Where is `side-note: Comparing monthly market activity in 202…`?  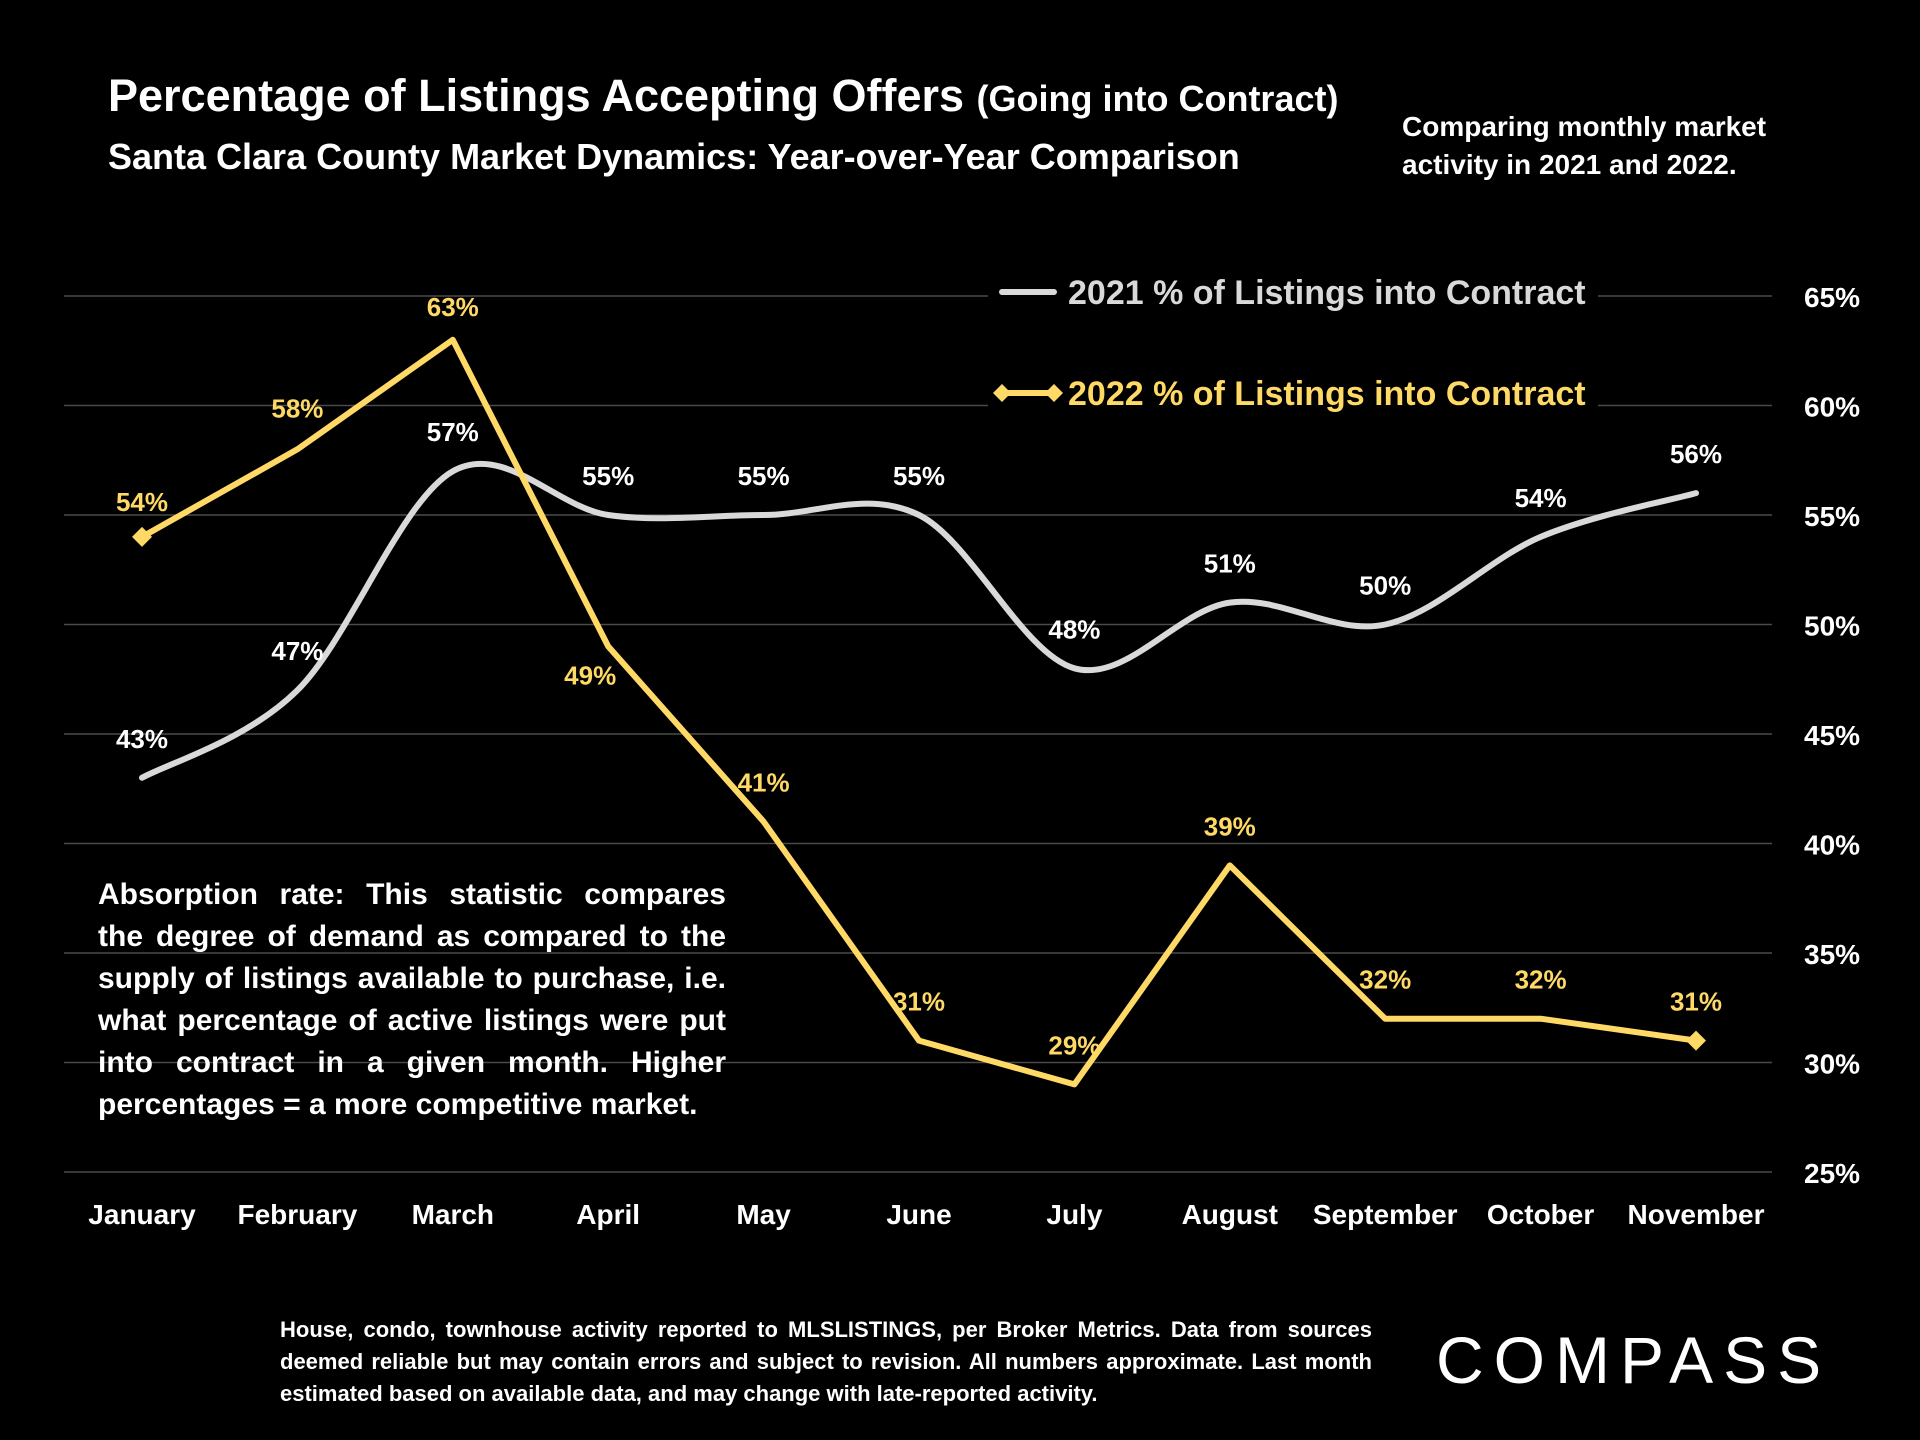 side-note: Comparing monthly market activity in 202… is located at coordinates (1584, 145).